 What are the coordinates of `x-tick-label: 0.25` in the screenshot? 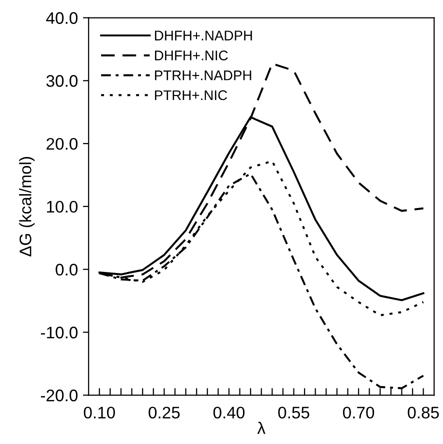 It's located at (164, 412).